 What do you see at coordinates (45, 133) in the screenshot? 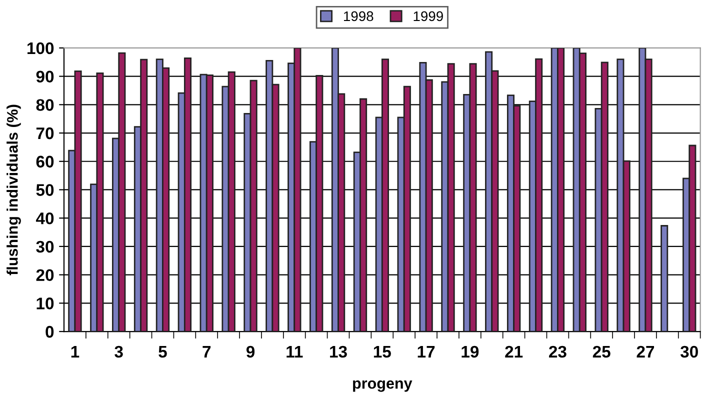
I see `y-tick-label: 70` at bounding box center [45, 133].